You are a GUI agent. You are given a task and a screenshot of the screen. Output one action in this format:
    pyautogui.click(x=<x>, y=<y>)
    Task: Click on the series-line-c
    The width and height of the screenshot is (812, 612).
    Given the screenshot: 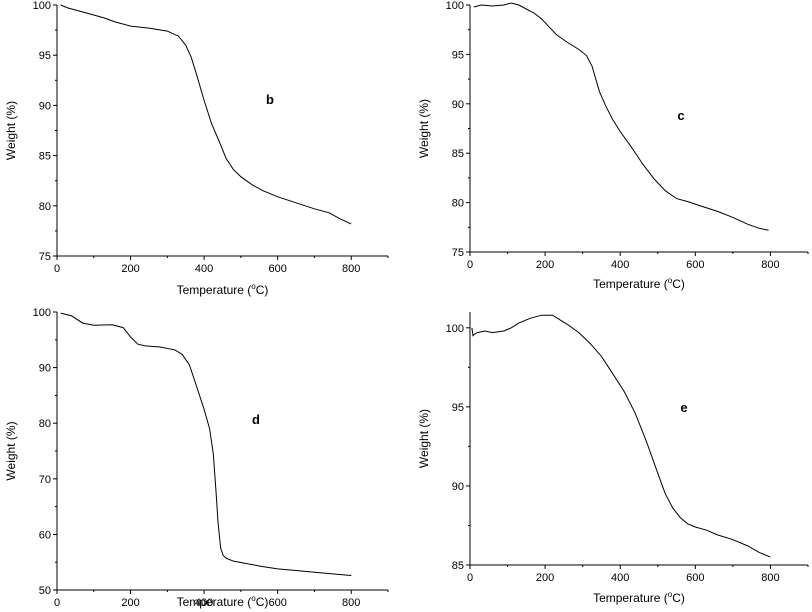 What is the action you would take?
    pyautogui.click(x=621, y=116)
    